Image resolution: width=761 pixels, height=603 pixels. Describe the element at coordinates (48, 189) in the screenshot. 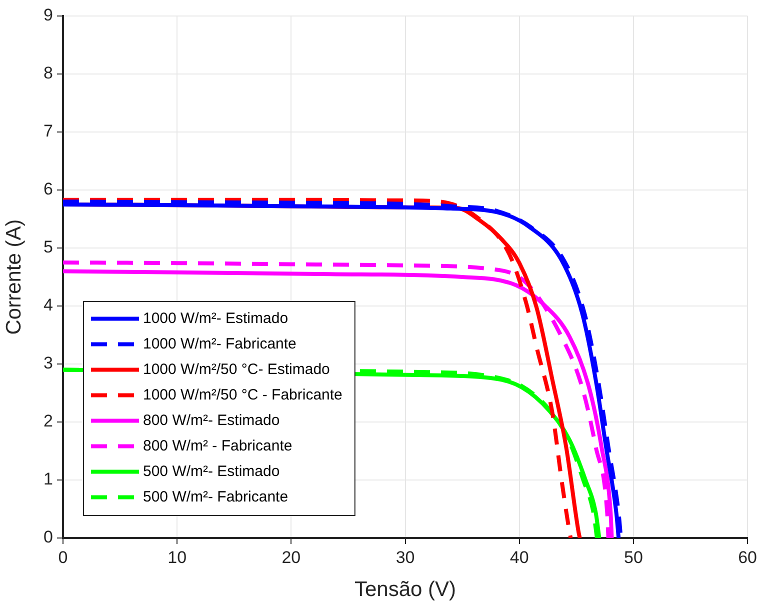

I see `y-tick-label: 6` at that location.